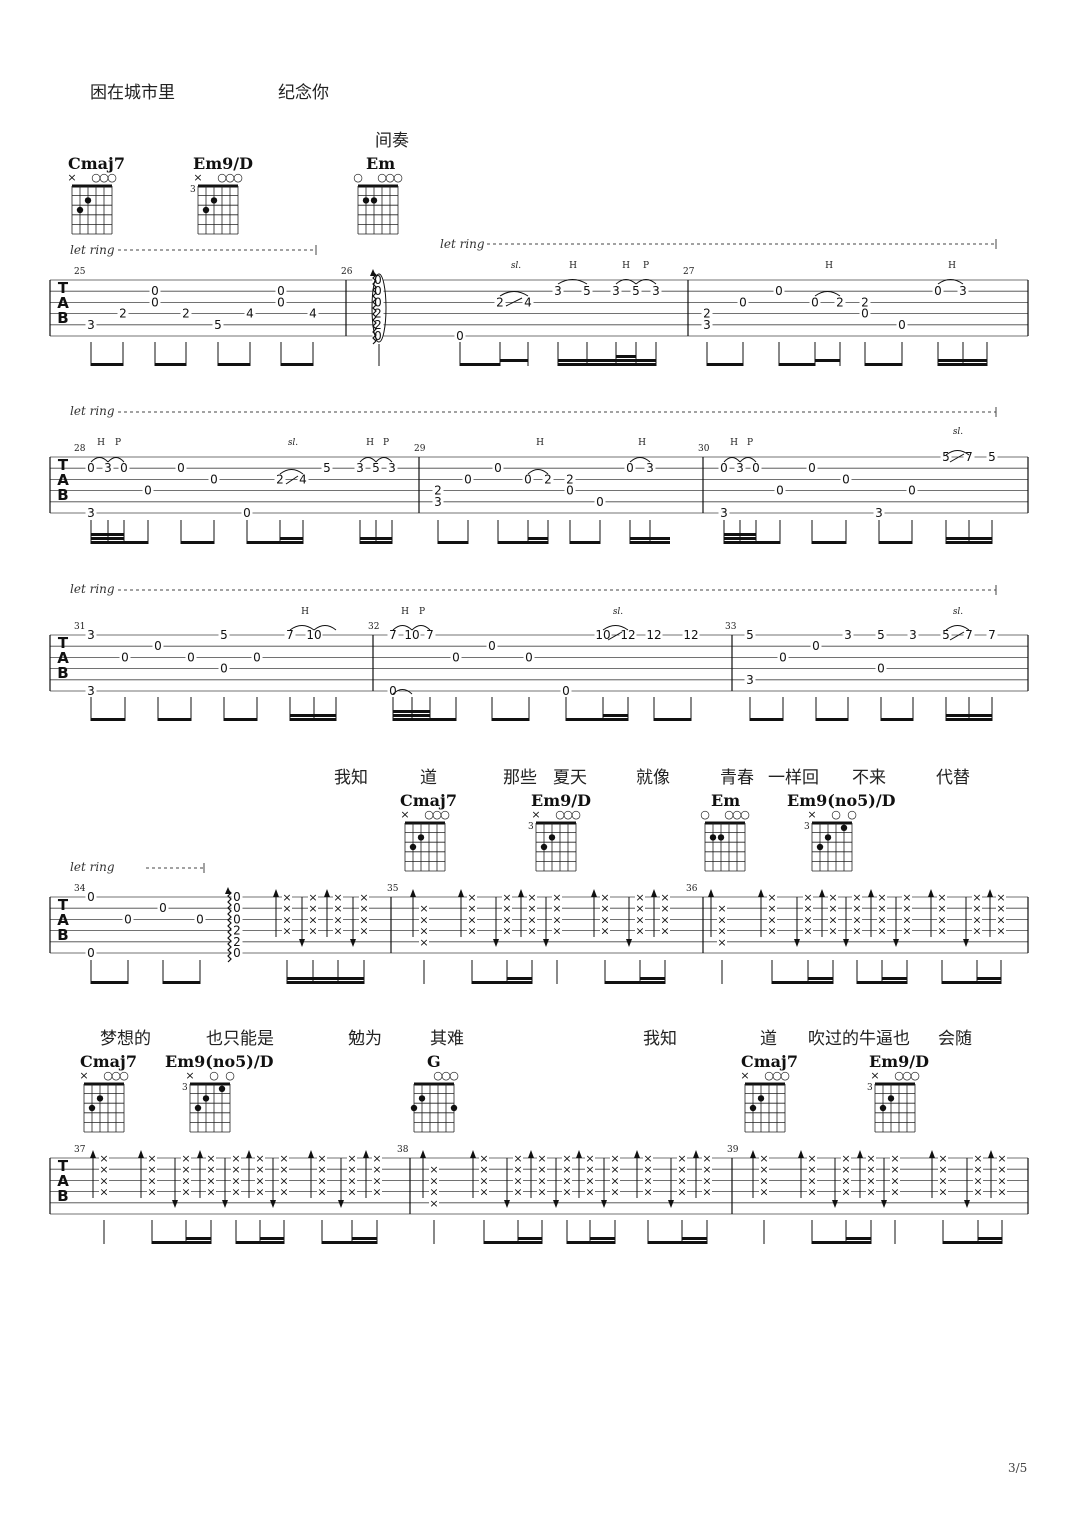 This screenshot has width=1080, height=1527. I want to click on chord-name: Em9(no5)/D, so click(219, 1061).